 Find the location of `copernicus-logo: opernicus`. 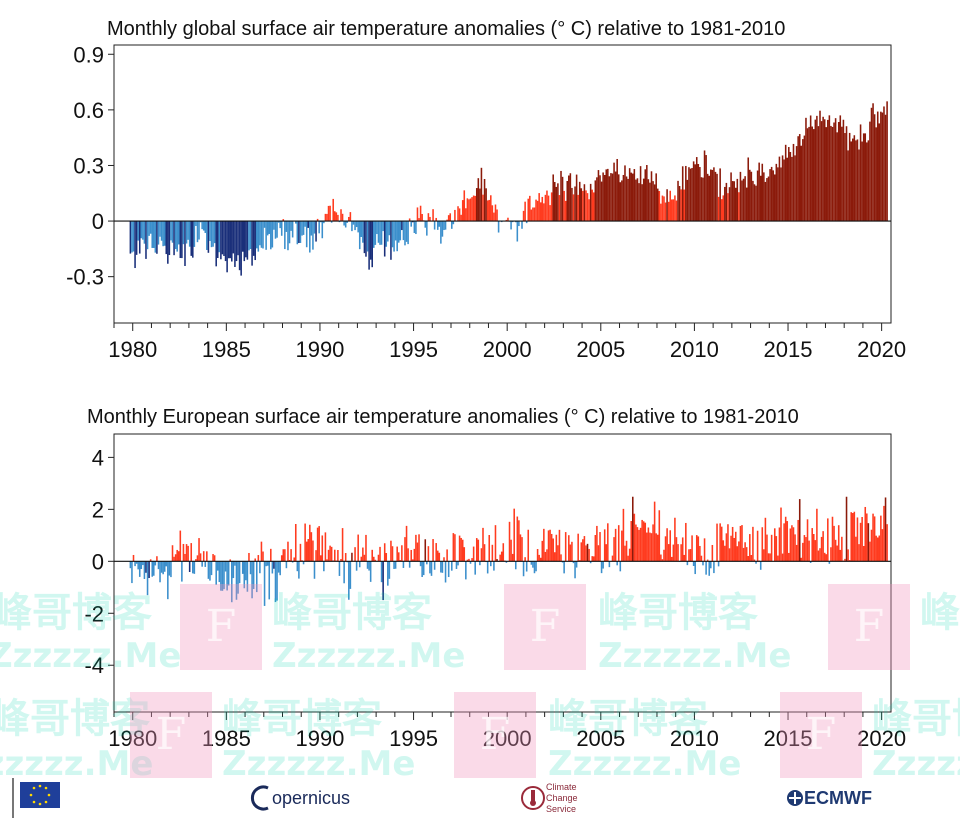

copernicus-logo: opernicus is located at coordinates (300, 798).